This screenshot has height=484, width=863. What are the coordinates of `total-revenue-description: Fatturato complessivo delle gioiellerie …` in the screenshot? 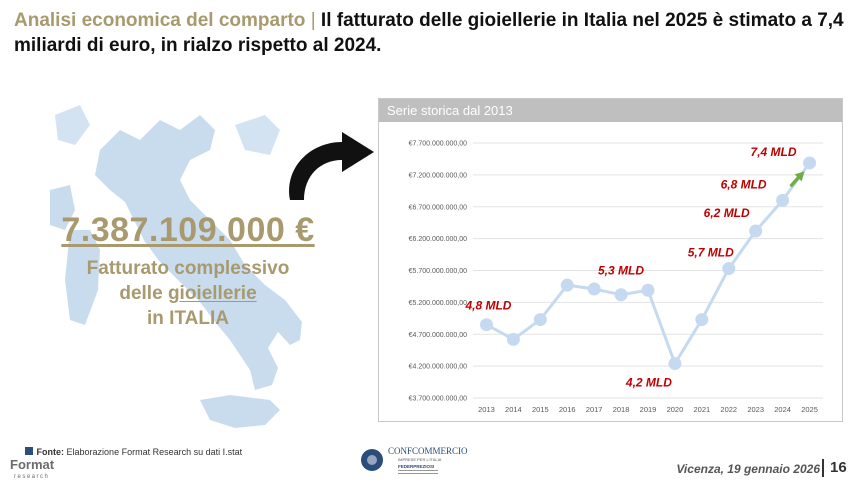 It's located at (188, 293).